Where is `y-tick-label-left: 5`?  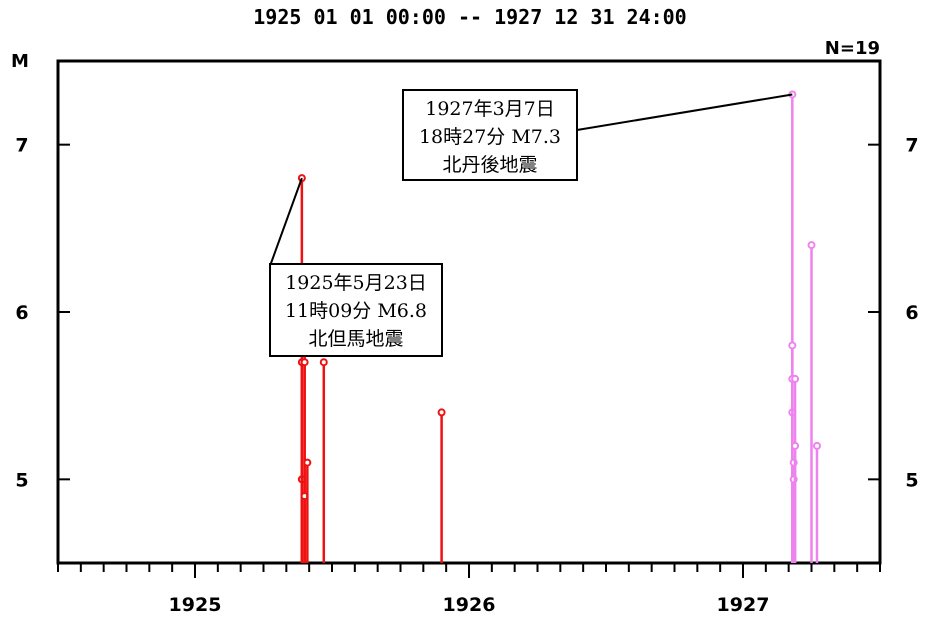 y-tick-label-left: 5 is located at coordinates (21, 480).